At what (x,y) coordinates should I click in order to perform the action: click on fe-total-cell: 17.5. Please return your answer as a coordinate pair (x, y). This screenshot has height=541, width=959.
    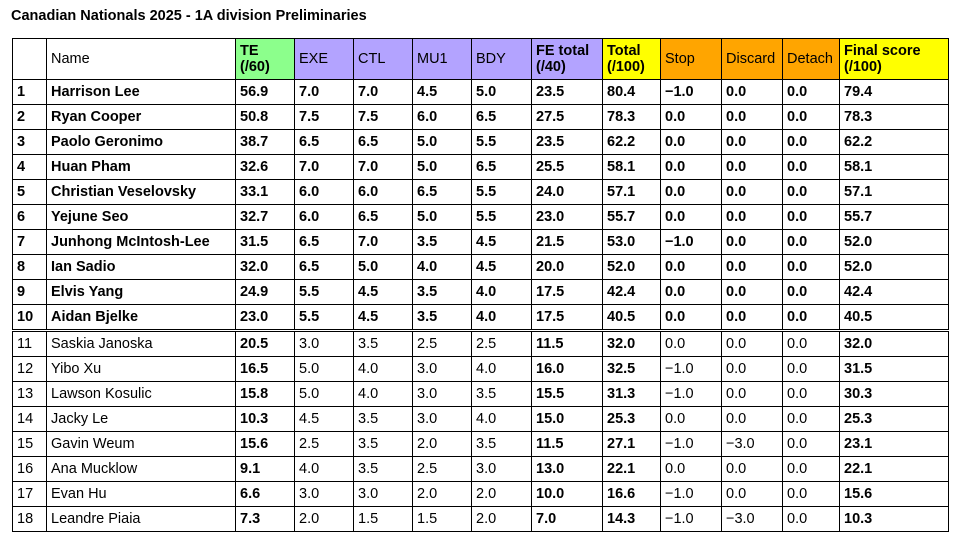
    Looking at the image, I should click on (567, 292).